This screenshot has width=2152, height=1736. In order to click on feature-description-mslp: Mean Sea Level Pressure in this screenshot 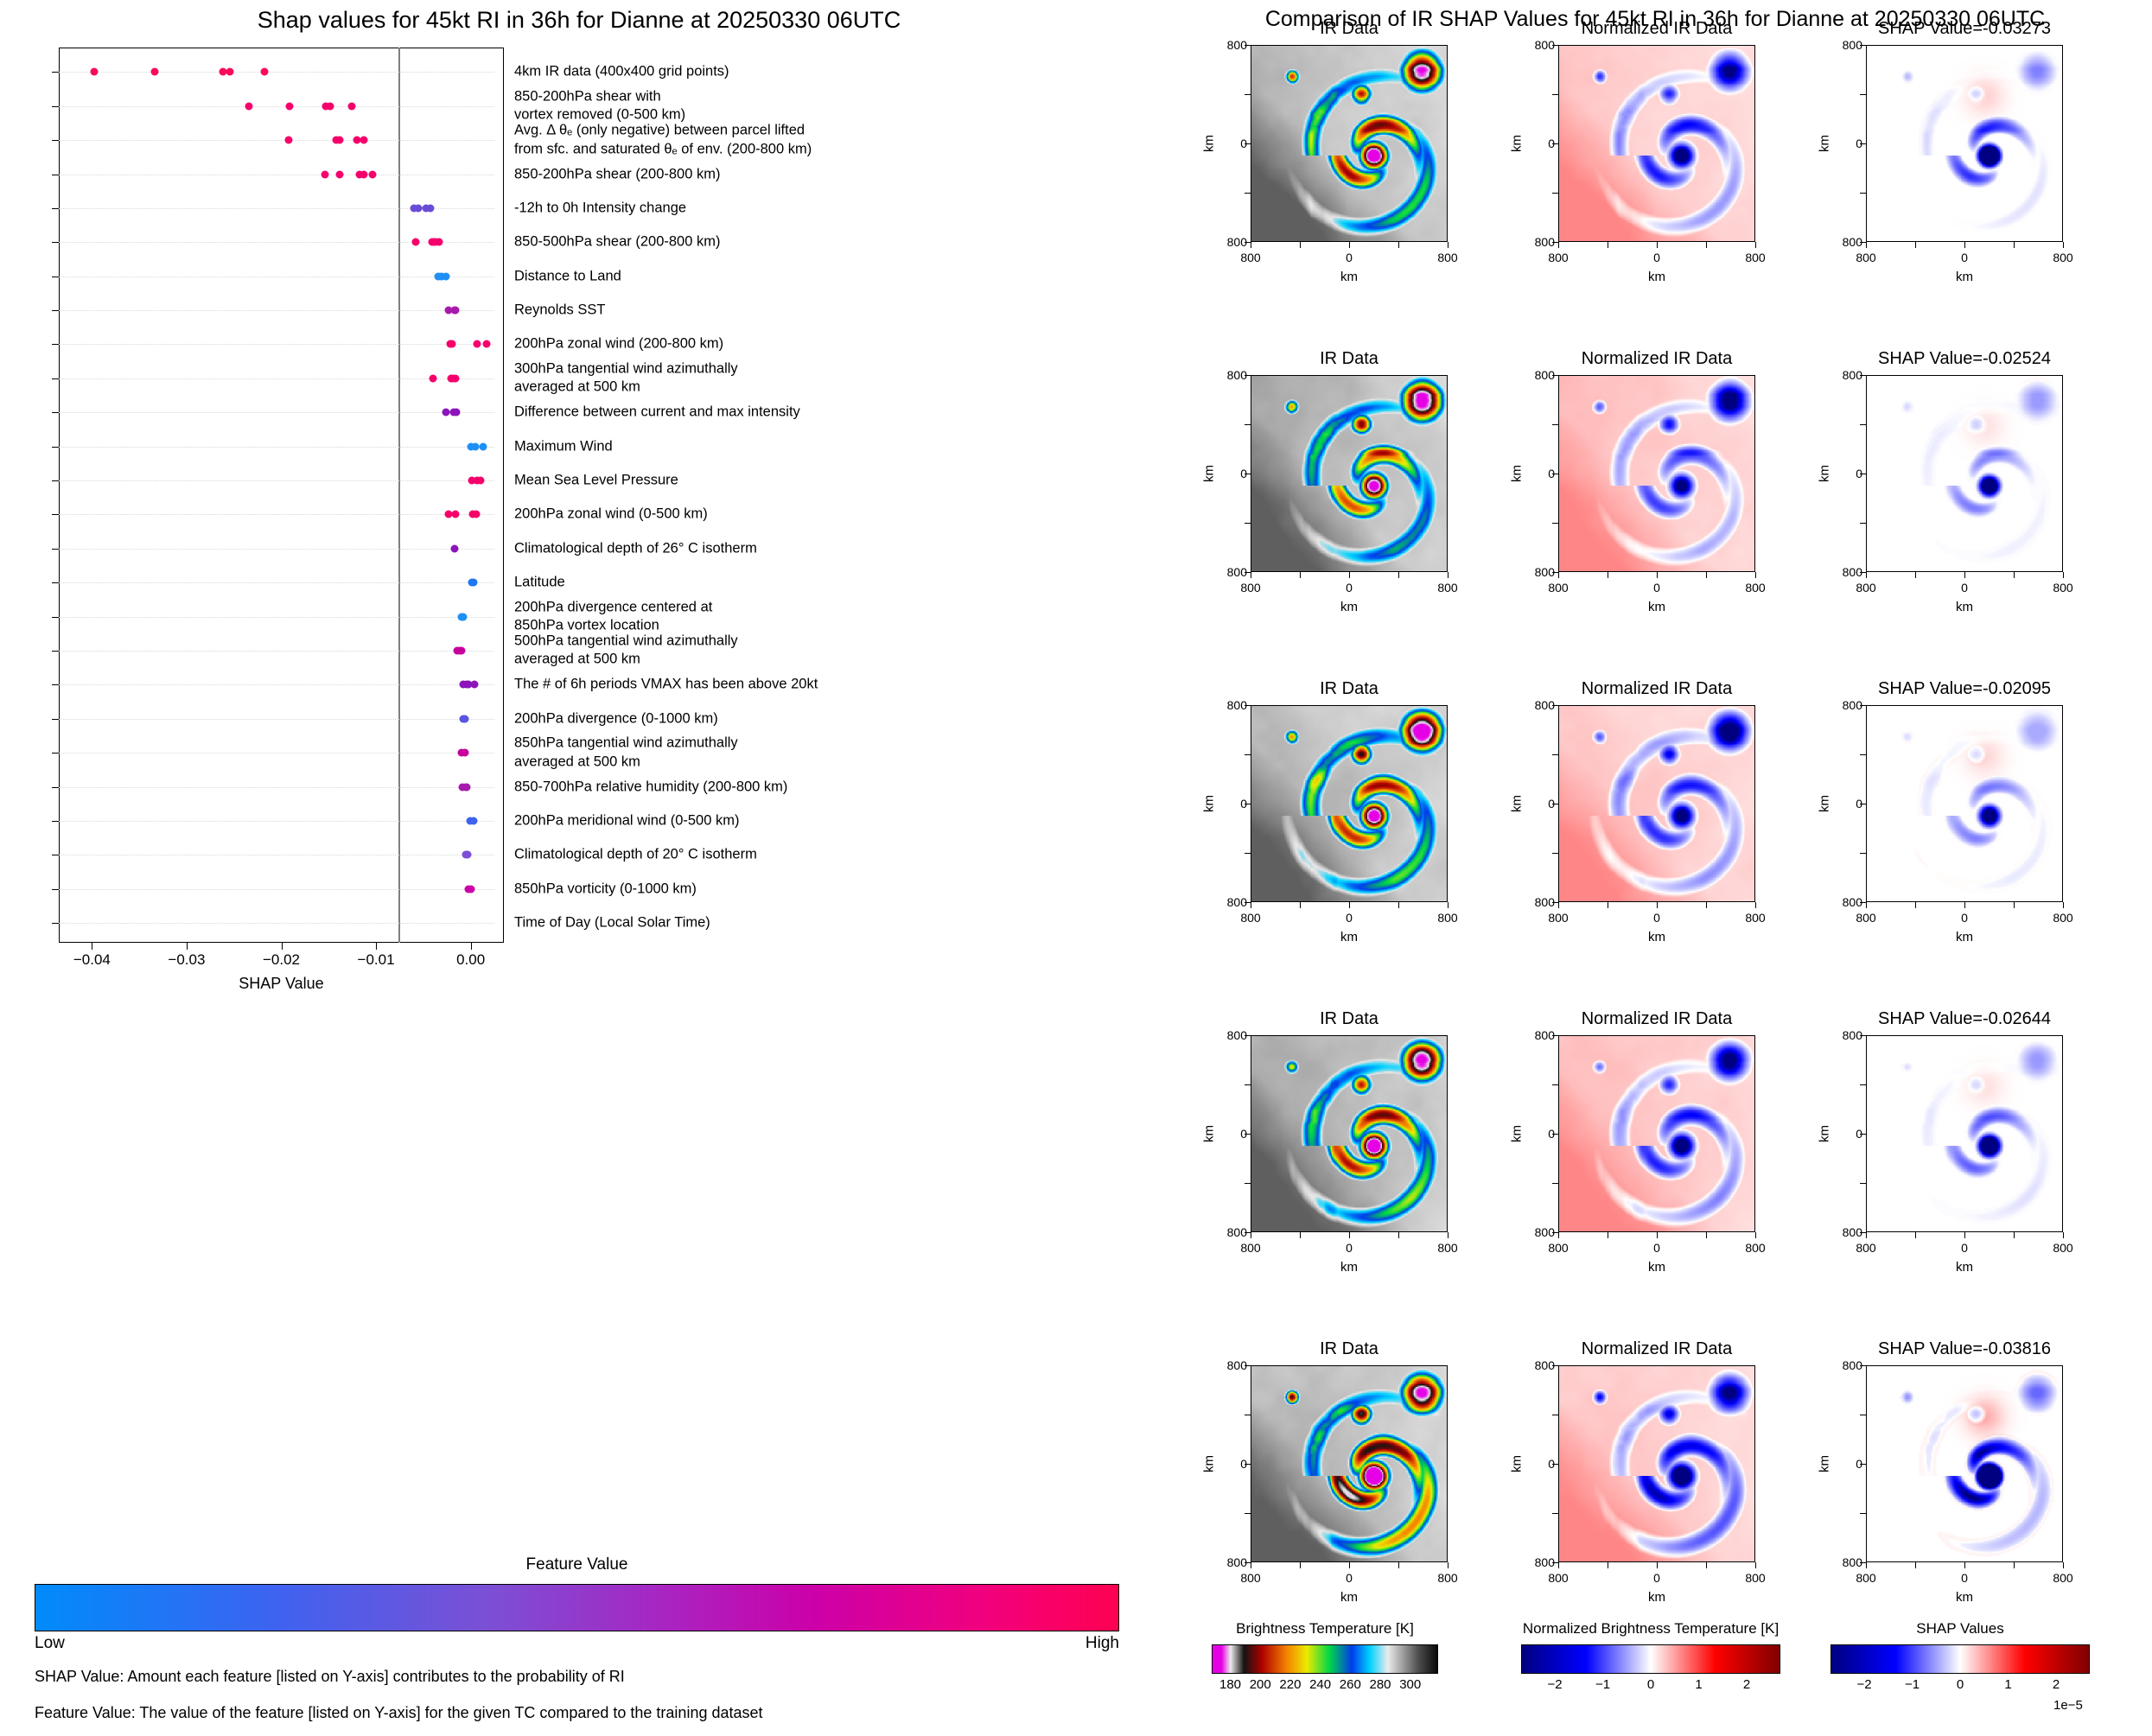, I will do `click(596, 480)`.